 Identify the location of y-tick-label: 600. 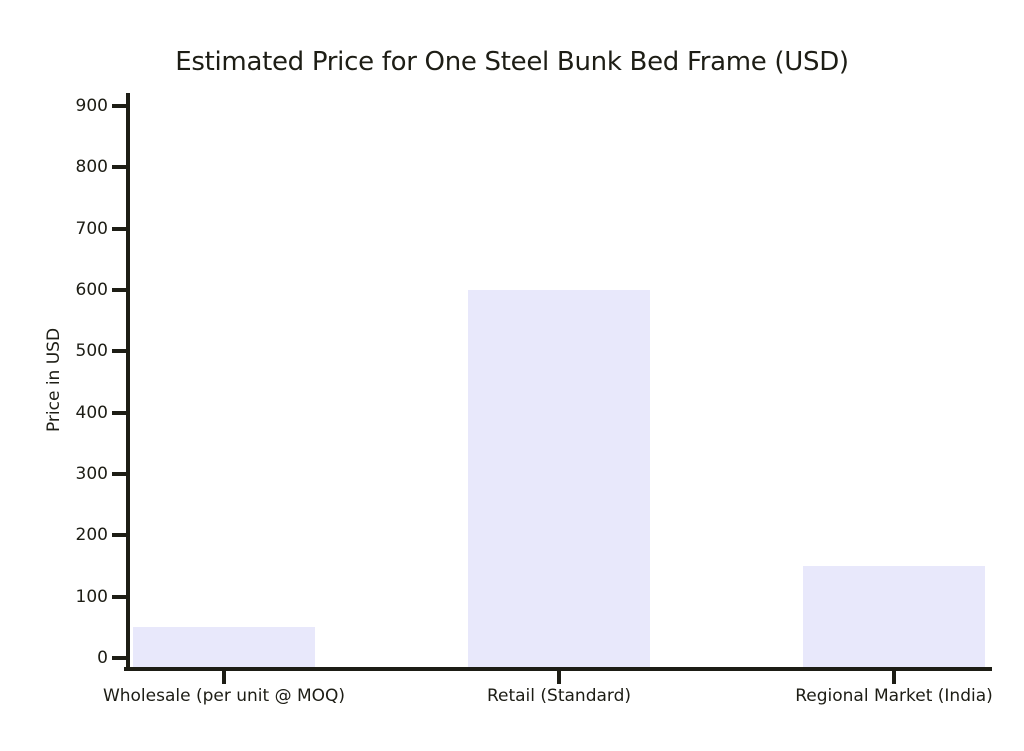
(91, 290).